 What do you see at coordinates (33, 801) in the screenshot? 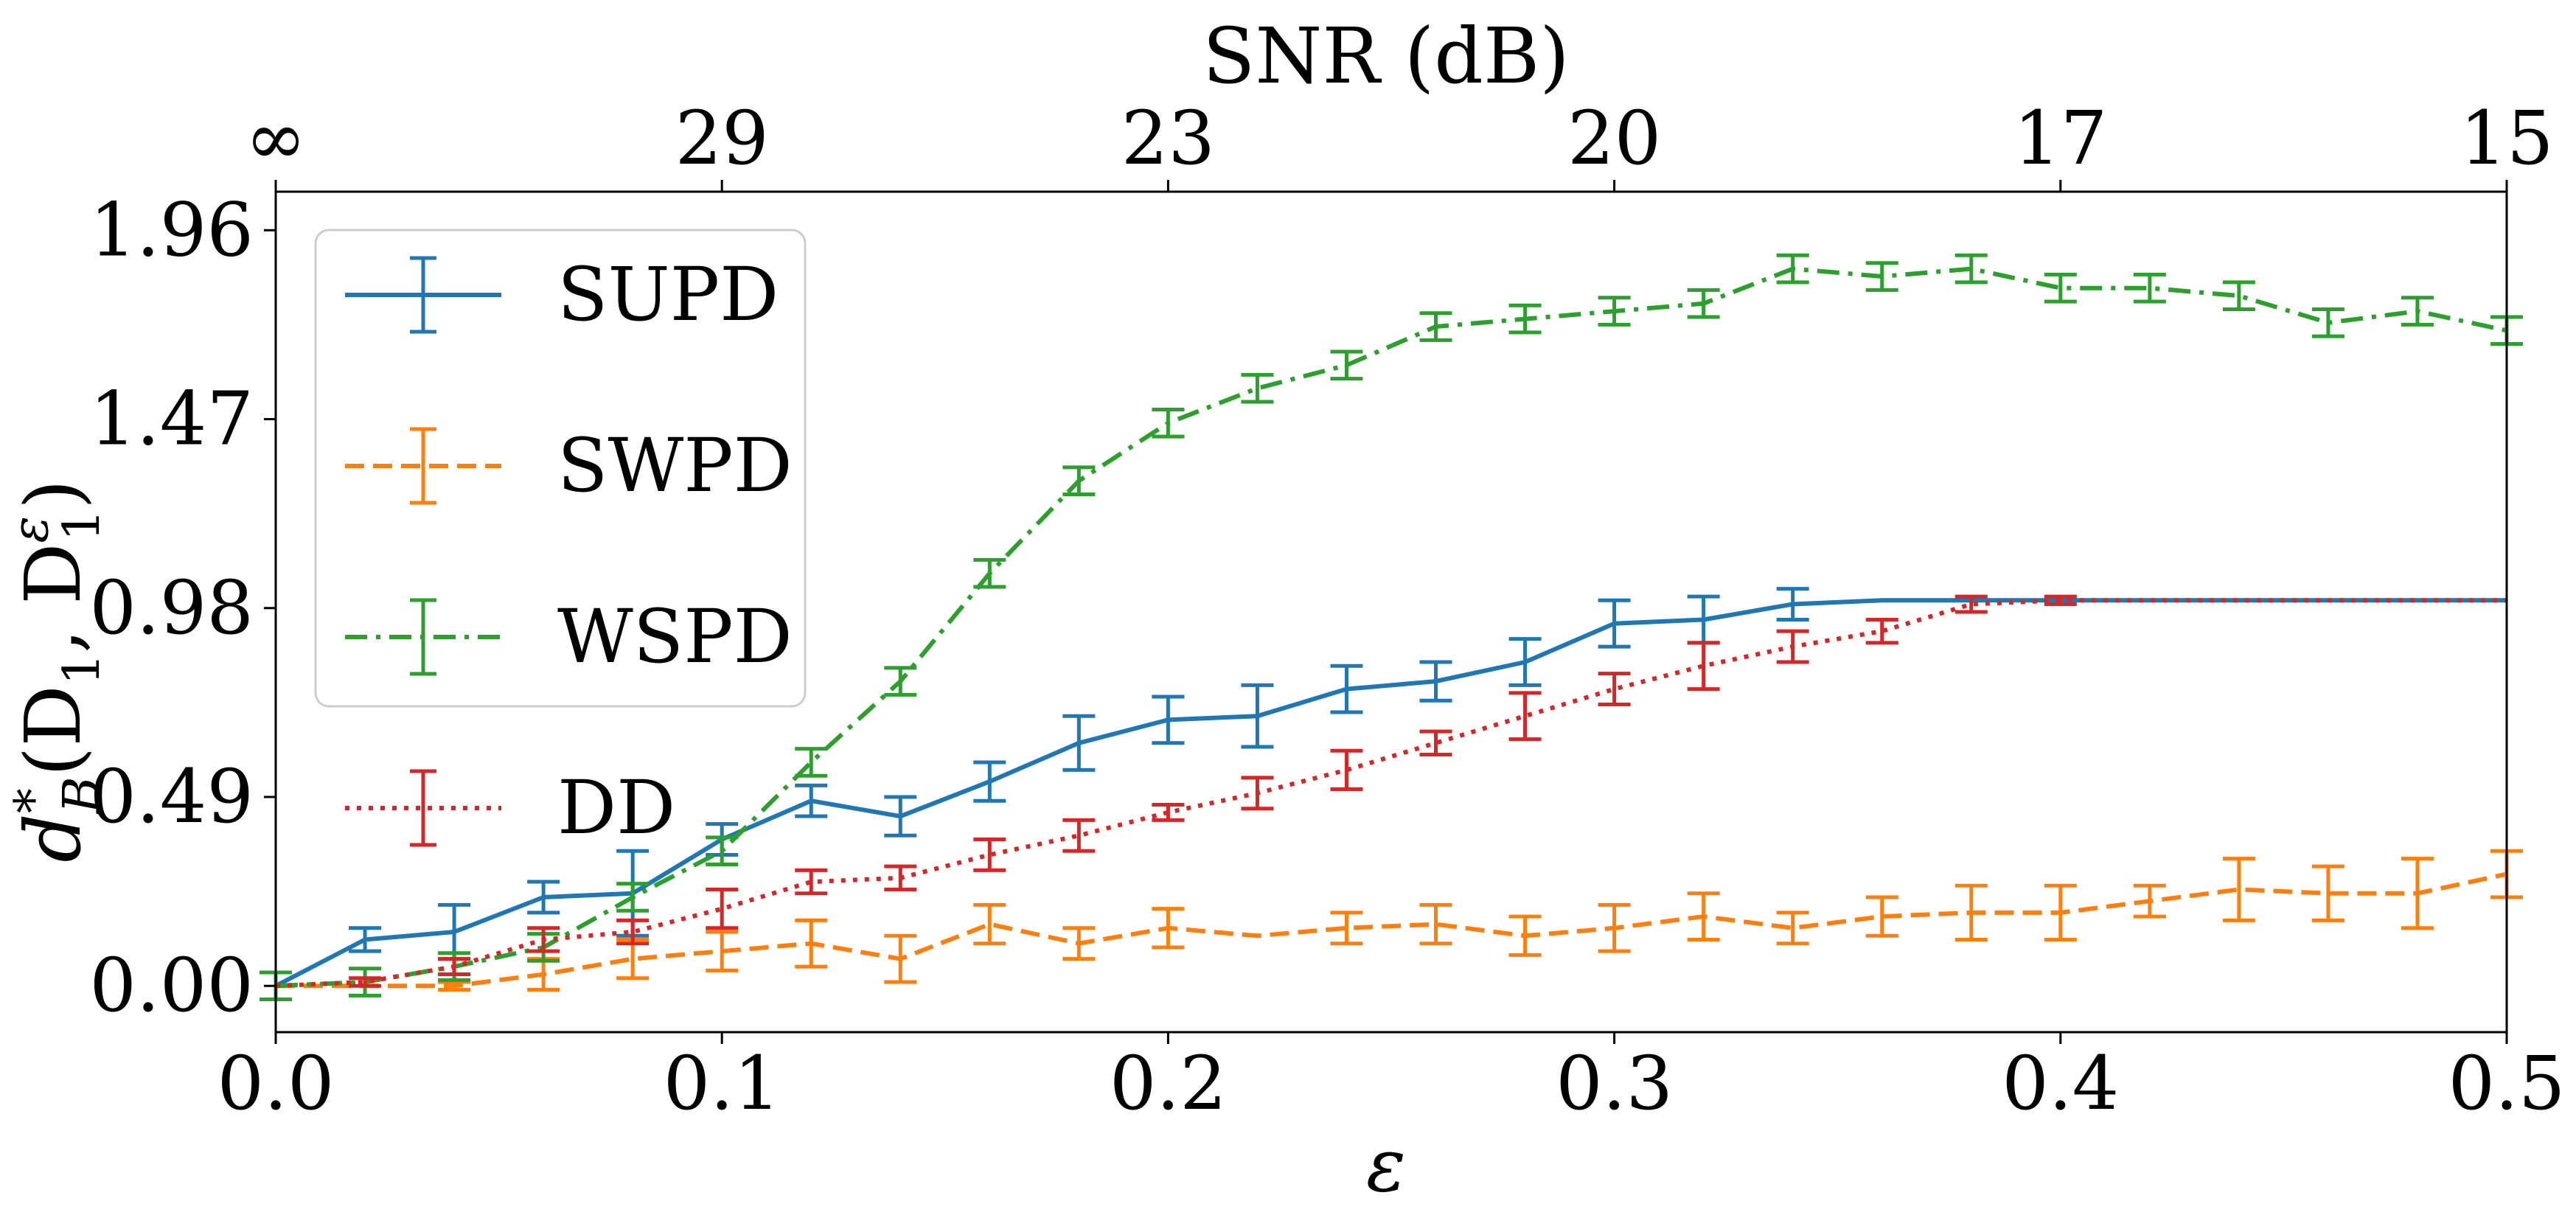
I see `y-axis-title-sup: *` at bounding box center [33, 801].